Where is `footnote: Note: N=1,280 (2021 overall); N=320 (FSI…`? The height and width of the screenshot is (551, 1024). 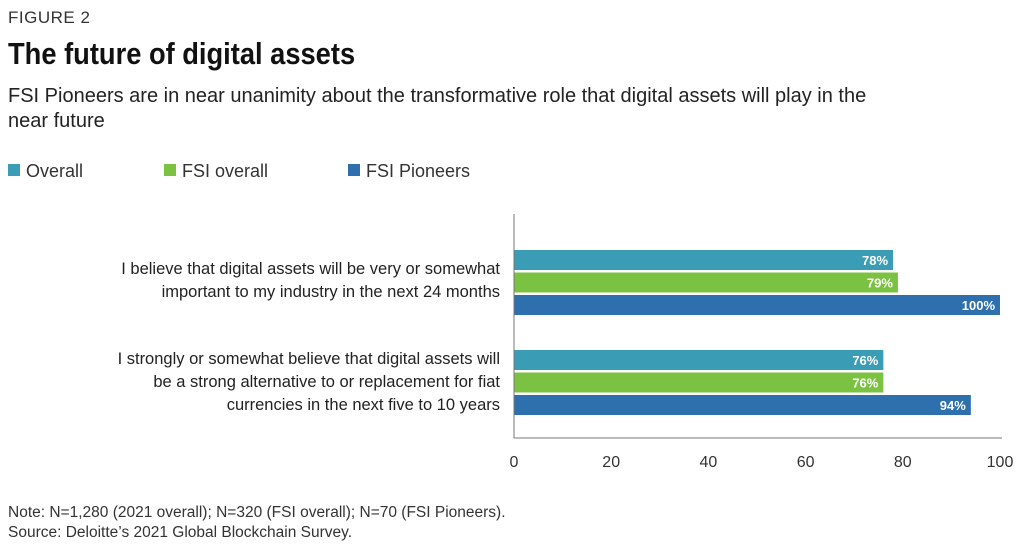
footnote: Note: N=1,280 (2021 overall); N=320 (FSI… is located at coordinates (257, 523).